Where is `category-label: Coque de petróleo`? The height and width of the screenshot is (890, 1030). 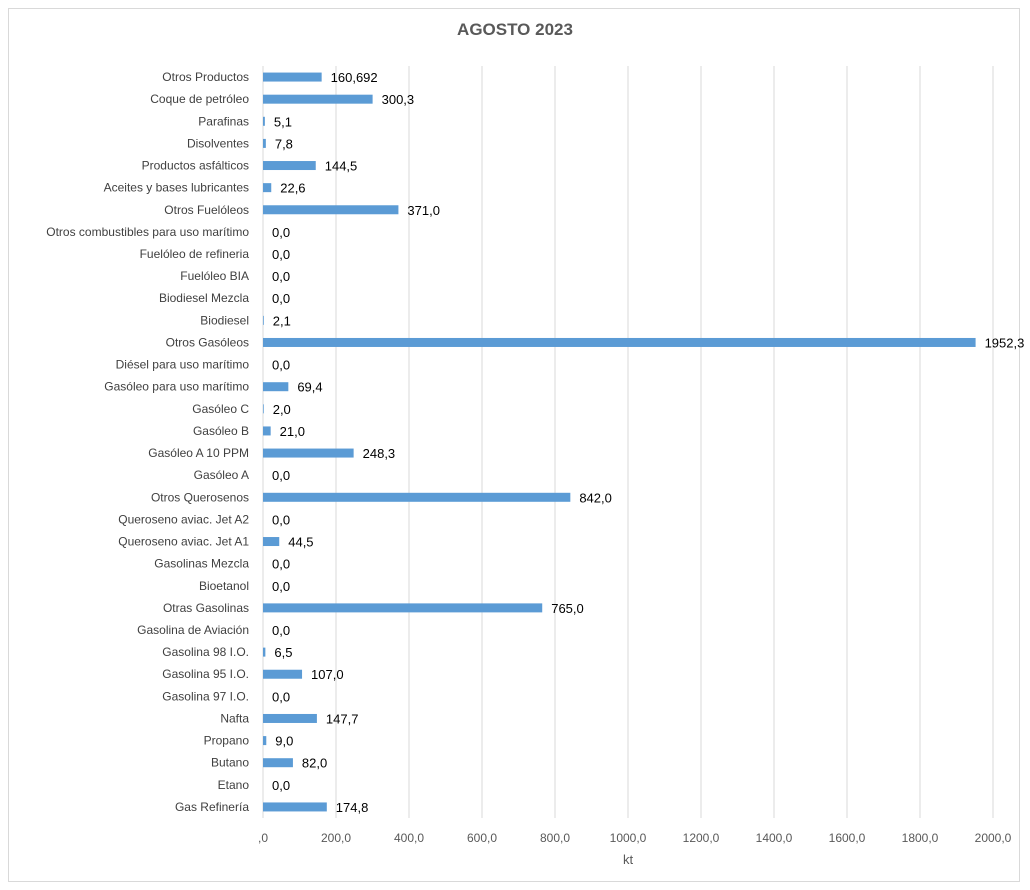 category-label: Coque de petróleo is located at coordinates (199, 99).